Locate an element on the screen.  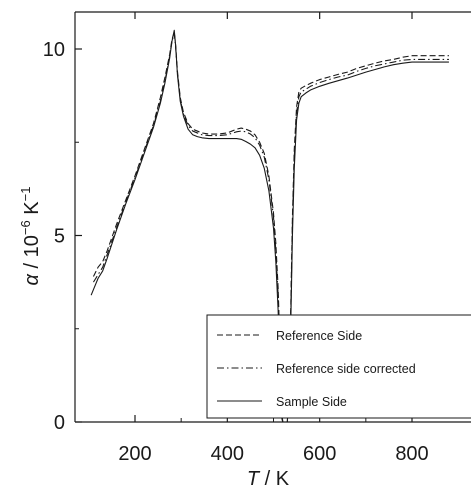
x-axis-unit: / K is located at coordinates (274, 478).